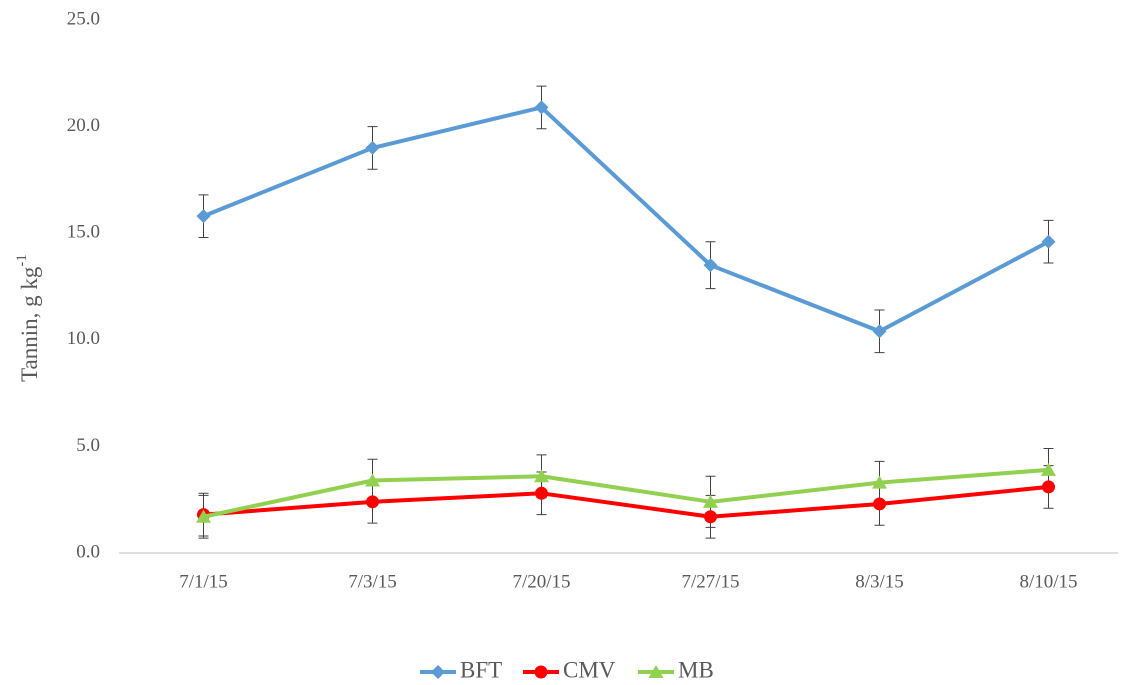 This screenshot has height=685, width=1121. What do you see at coordinates (1048, 581) in the screenshot?
I see `x-tick-label: 8/10/15` at bounding box center [1048, 581].